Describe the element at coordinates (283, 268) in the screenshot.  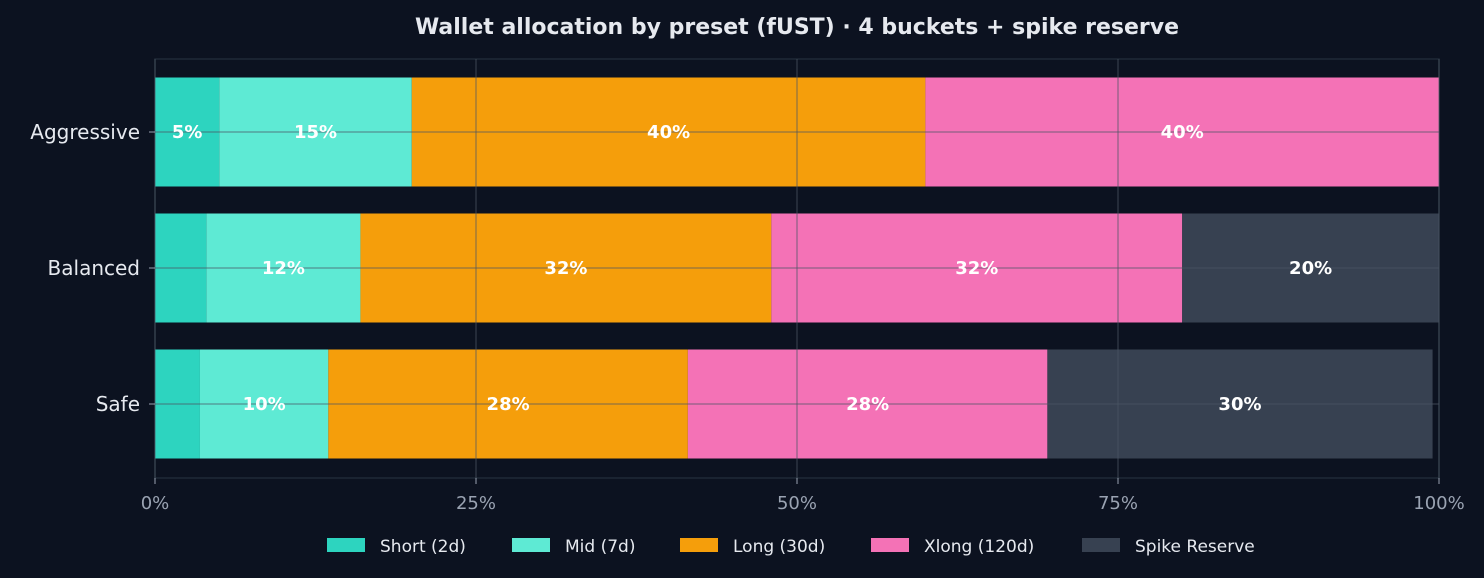
I see `bar-data-label: 12%` at that location.